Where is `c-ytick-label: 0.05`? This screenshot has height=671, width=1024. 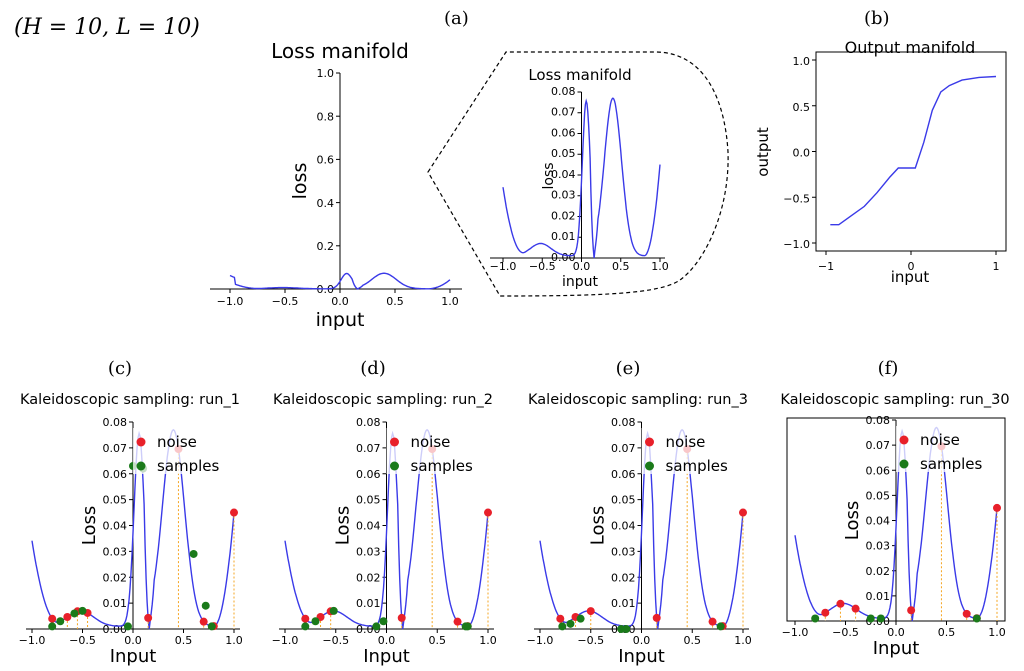
c-ytick-label: 0.05 is located at coordinates (115, 500).